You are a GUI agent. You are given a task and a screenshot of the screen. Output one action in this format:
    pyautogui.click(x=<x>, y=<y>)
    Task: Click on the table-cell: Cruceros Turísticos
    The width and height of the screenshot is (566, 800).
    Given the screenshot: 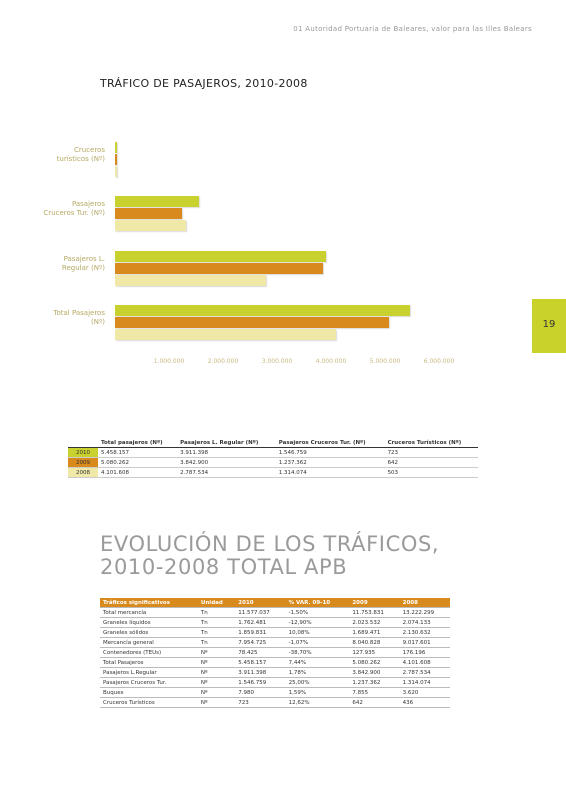 What is the action you would take?
    pyautogui.click(x=149, y=702)
    